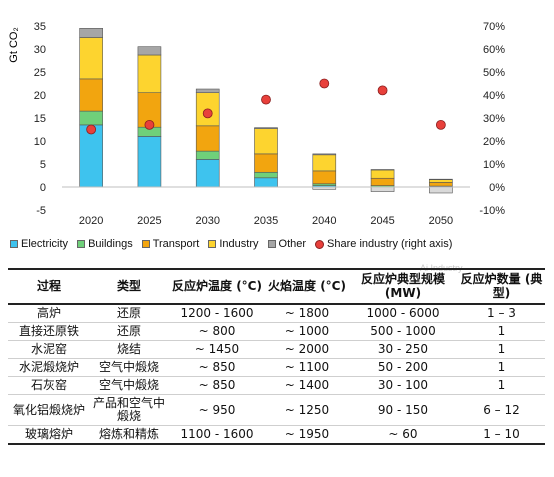 Image resolution: width=554 pixels, height=477 pixels. Describe the element at coordinates (403, 410) in the screenshot. I see `table-cell: 90 - 150` at that location.